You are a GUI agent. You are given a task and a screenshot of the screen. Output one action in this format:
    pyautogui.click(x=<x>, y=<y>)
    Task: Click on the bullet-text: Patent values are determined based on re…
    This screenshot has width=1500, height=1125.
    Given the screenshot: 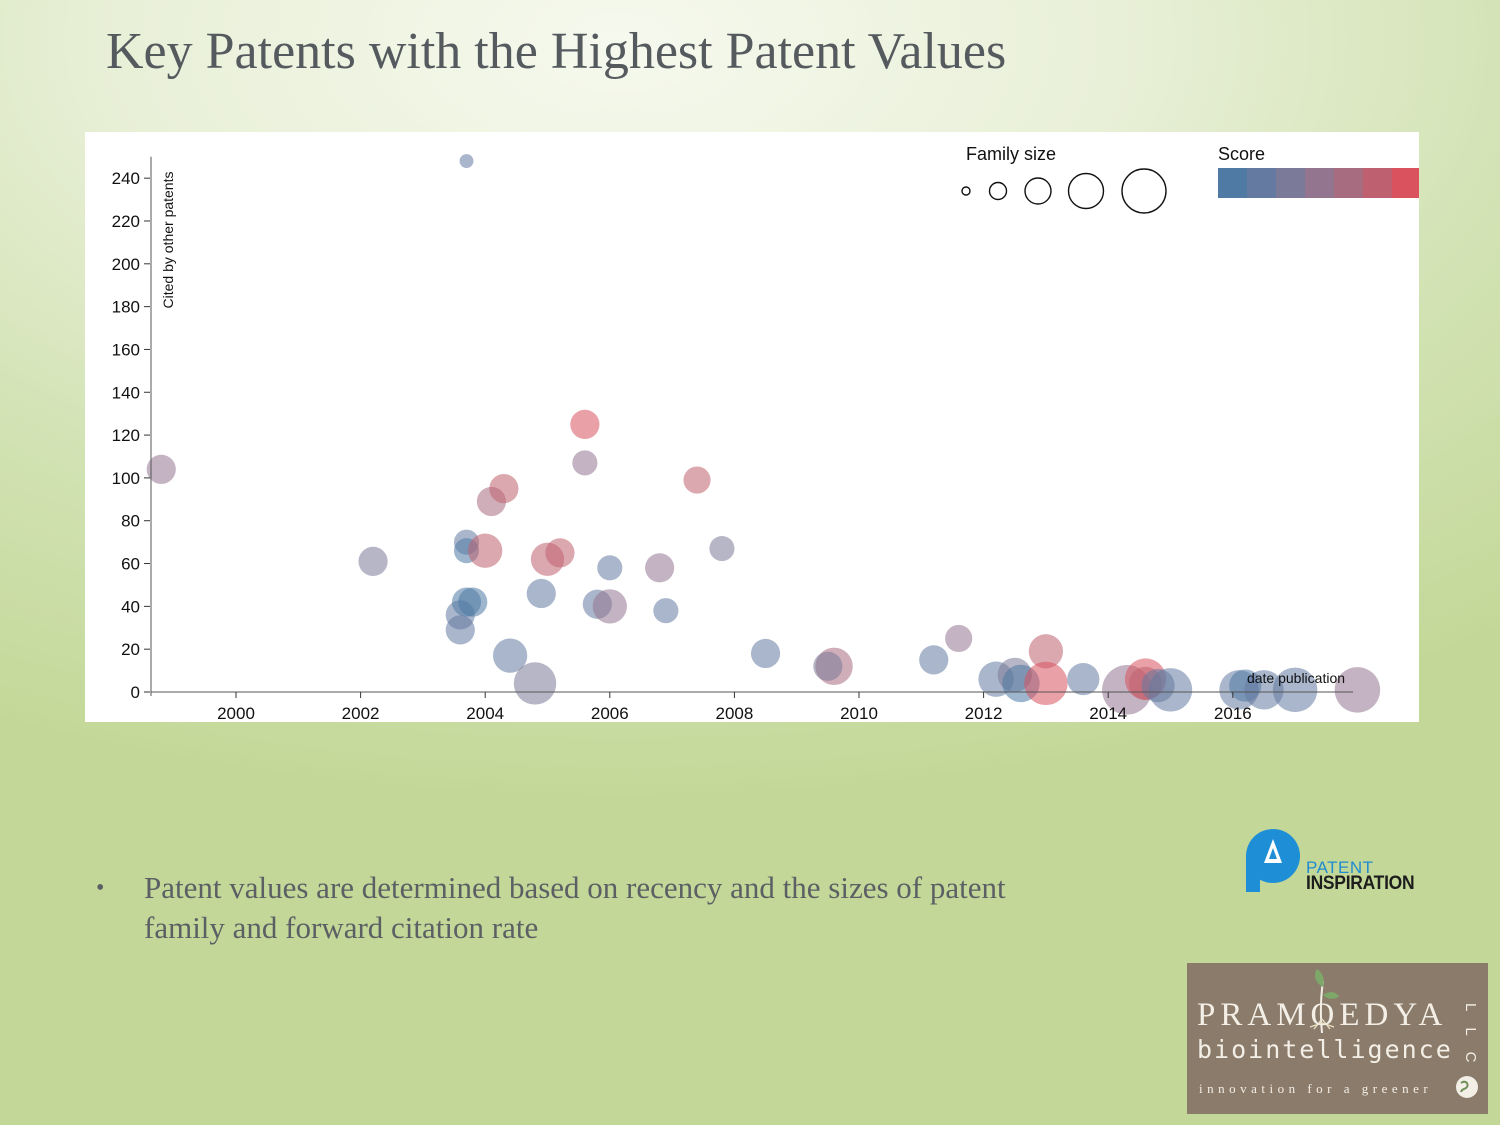 What is the action you would take?
    pyautogui.click(x=575, y=907)
    